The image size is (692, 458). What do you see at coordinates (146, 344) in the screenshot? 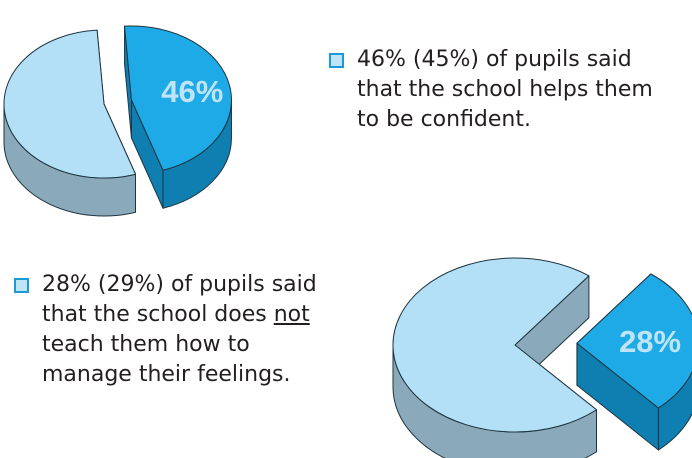
I see `caption-line: teach them how to` at bounding box center [146, 344].